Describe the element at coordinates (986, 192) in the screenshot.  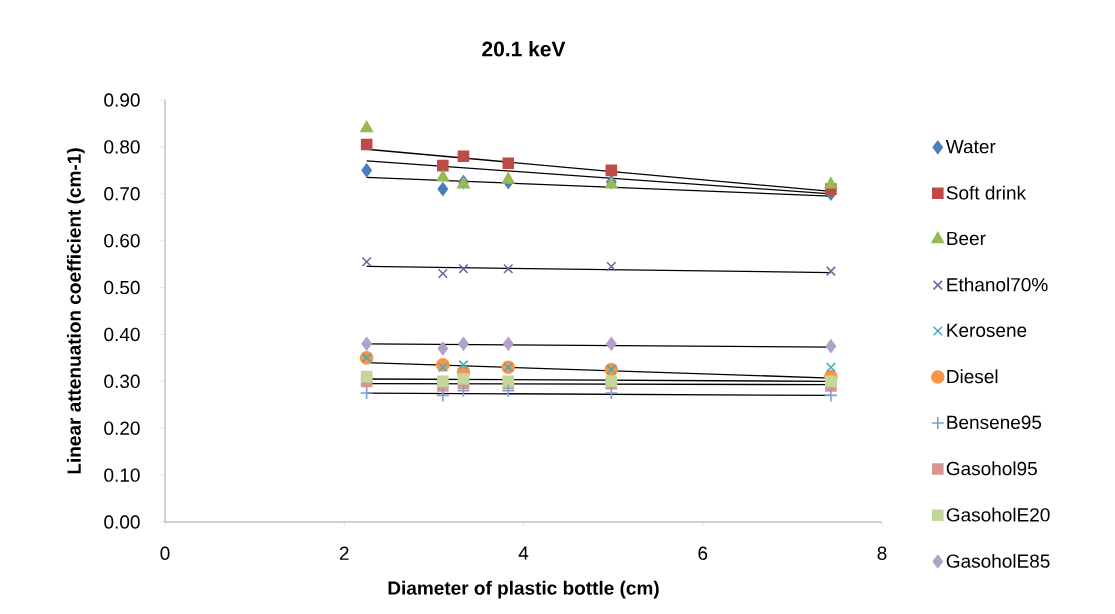
I see `legend-label: Soft drink` at that location.